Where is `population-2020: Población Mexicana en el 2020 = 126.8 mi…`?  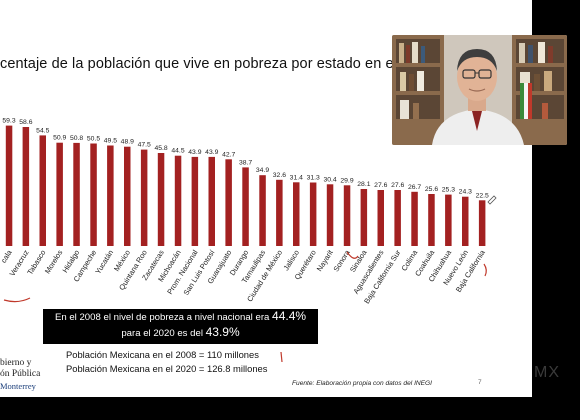 population-2020: Población Mexicana en el 2020 = 126.8 mi… is located at coordinates (167, 368).